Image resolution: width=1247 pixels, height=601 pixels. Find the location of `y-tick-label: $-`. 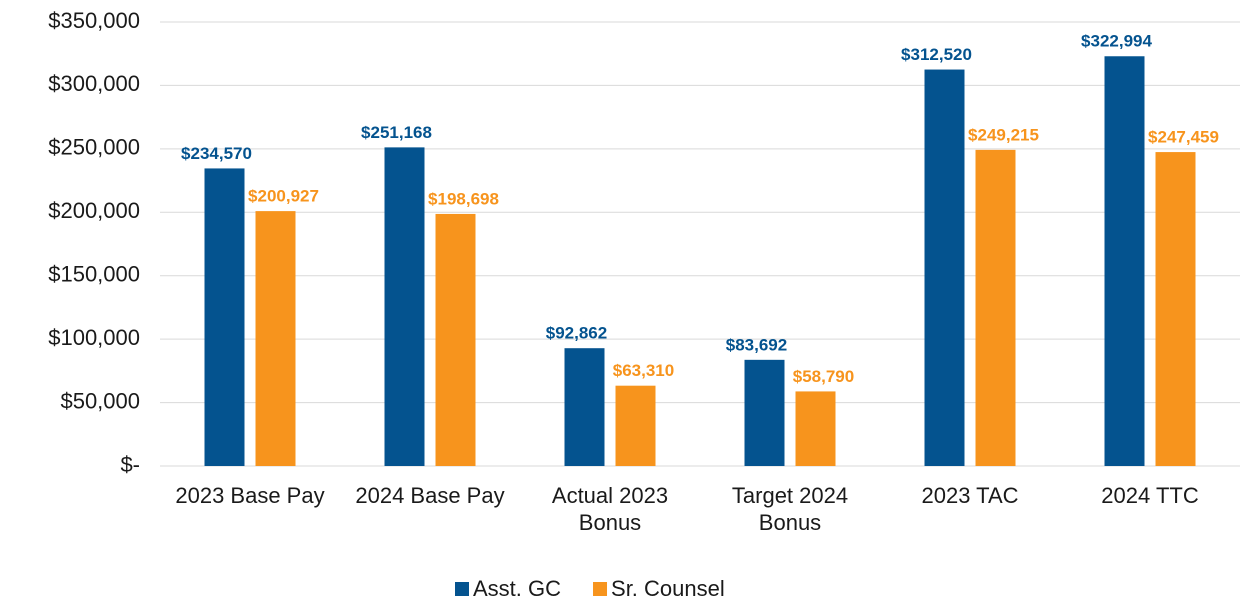

y-tick-label: $- is located at coordinates (130, 464).